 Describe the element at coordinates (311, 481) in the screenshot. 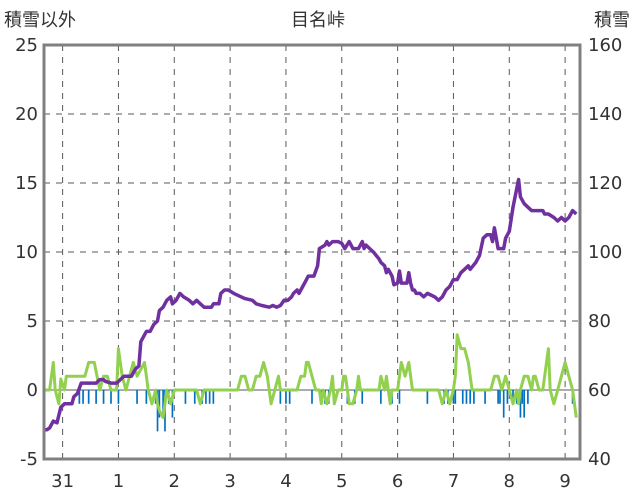

I see `x-axis-ticks: 31 1 2 3 4 5 6 7 8 9` at that location.